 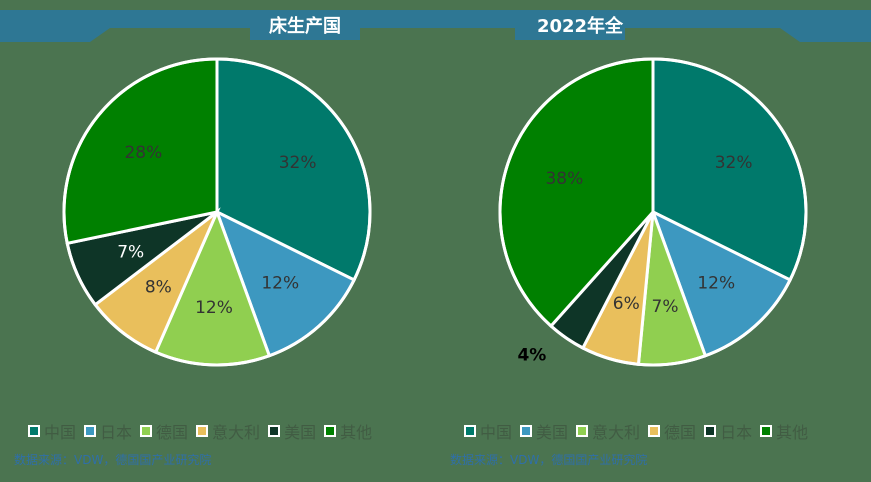 I want to click on legend-item-left-0: 中国, so click(x=52, y=431).